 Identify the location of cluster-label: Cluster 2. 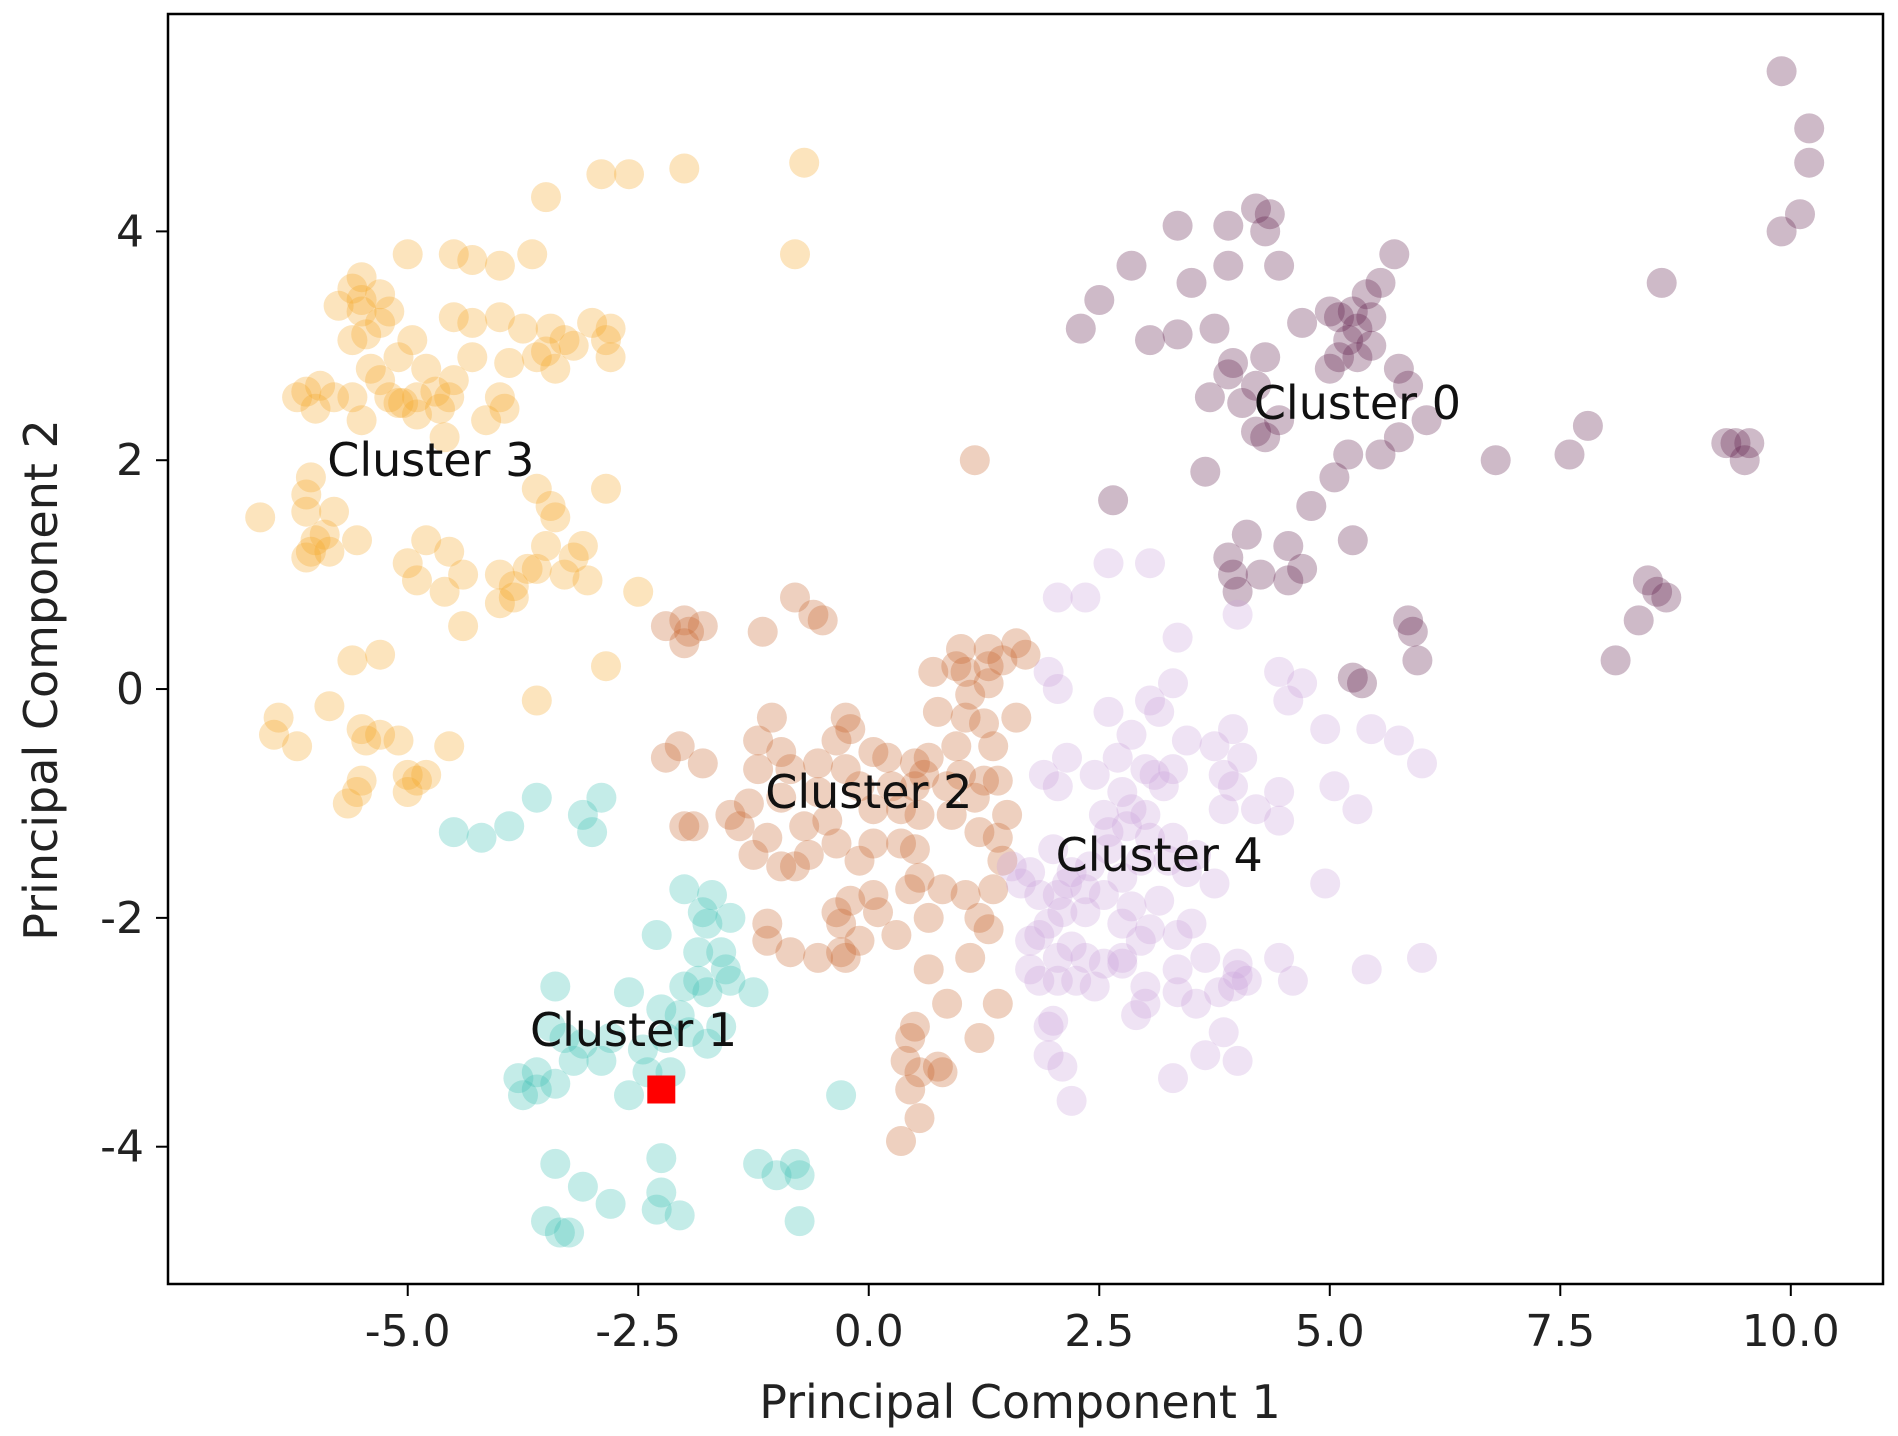
(868, 792).